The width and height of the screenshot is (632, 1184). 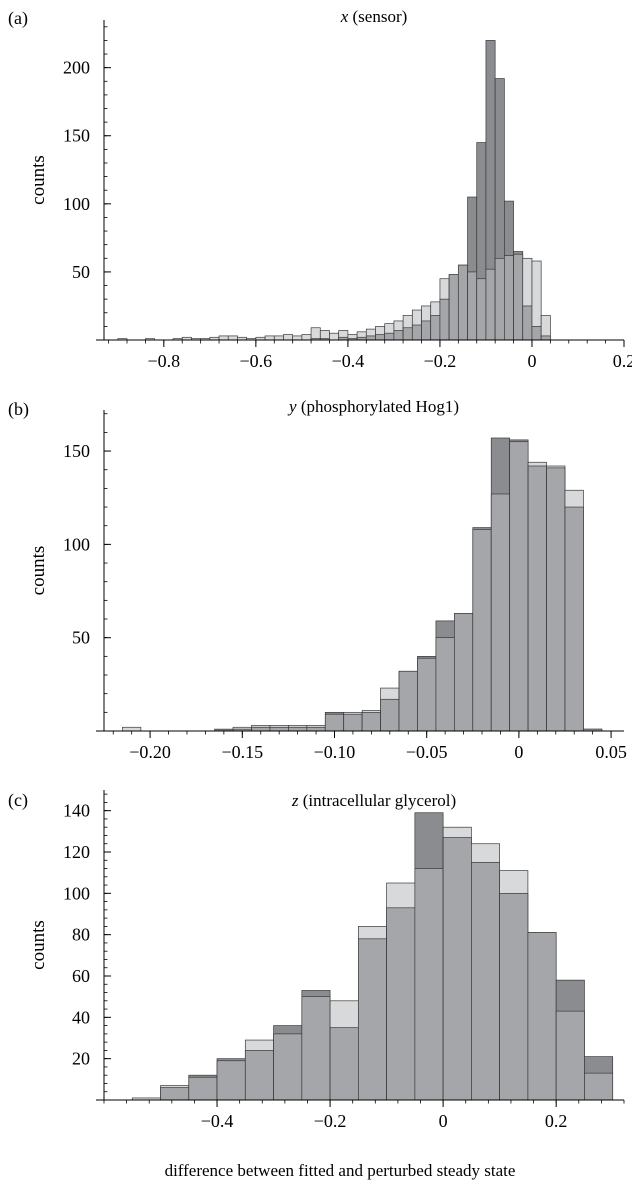 I want to click on panel-label: (a), so click(x=18, y=18).